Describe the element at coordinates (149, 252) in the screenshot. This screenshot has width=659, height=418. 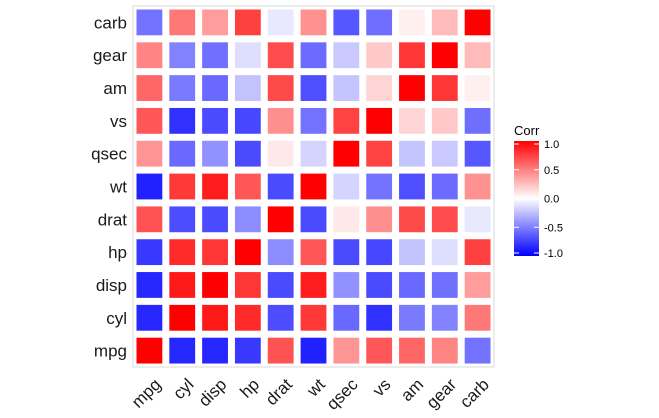
I see `heatmap-cell-hp-mpg` at that location.